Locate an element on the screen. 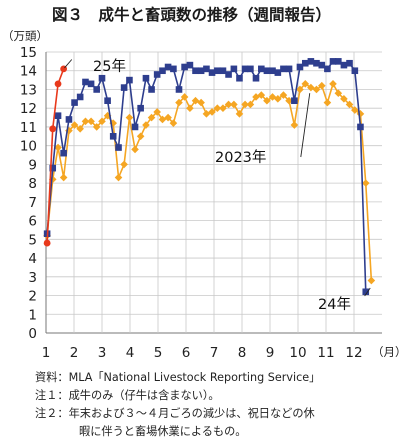 Image resolution: width=400 pixels, height=444 pixels. annotation-2023-leader is located at coordinates (305, 125).